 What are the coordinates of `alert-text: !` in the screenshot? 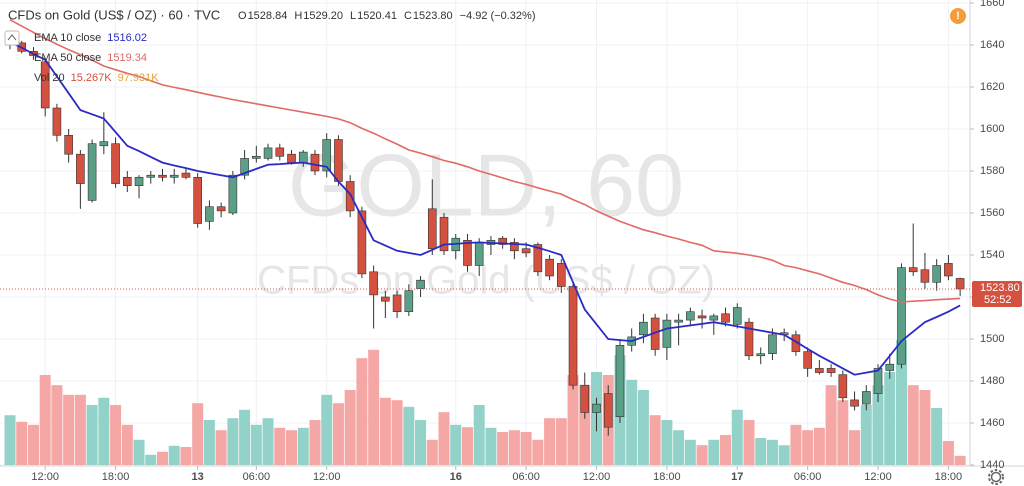 It's located at (958, 16).